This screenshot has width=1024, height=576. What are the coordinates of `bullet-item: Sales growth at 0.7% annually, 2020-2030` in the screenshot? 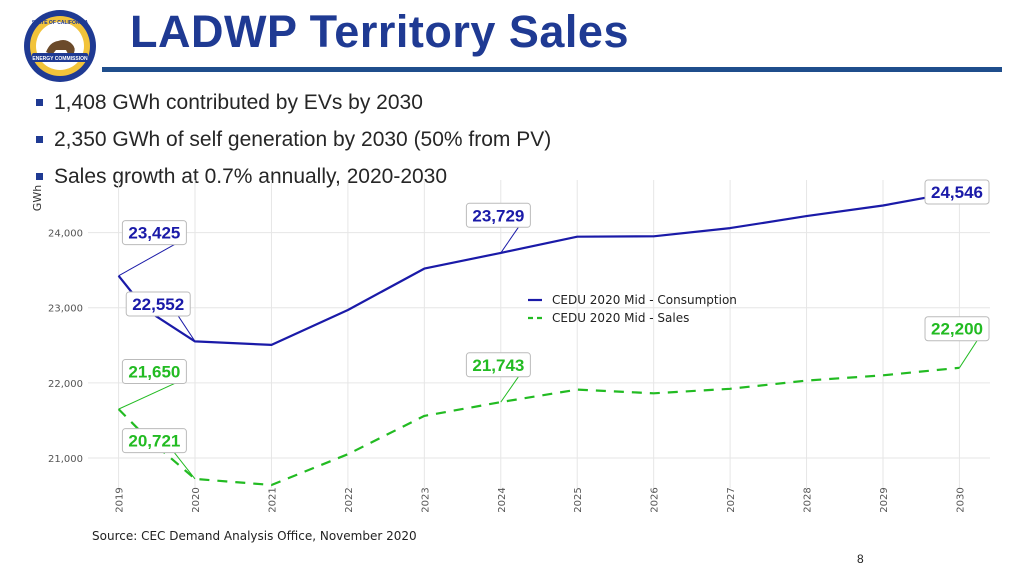 It's located at (293, 176).